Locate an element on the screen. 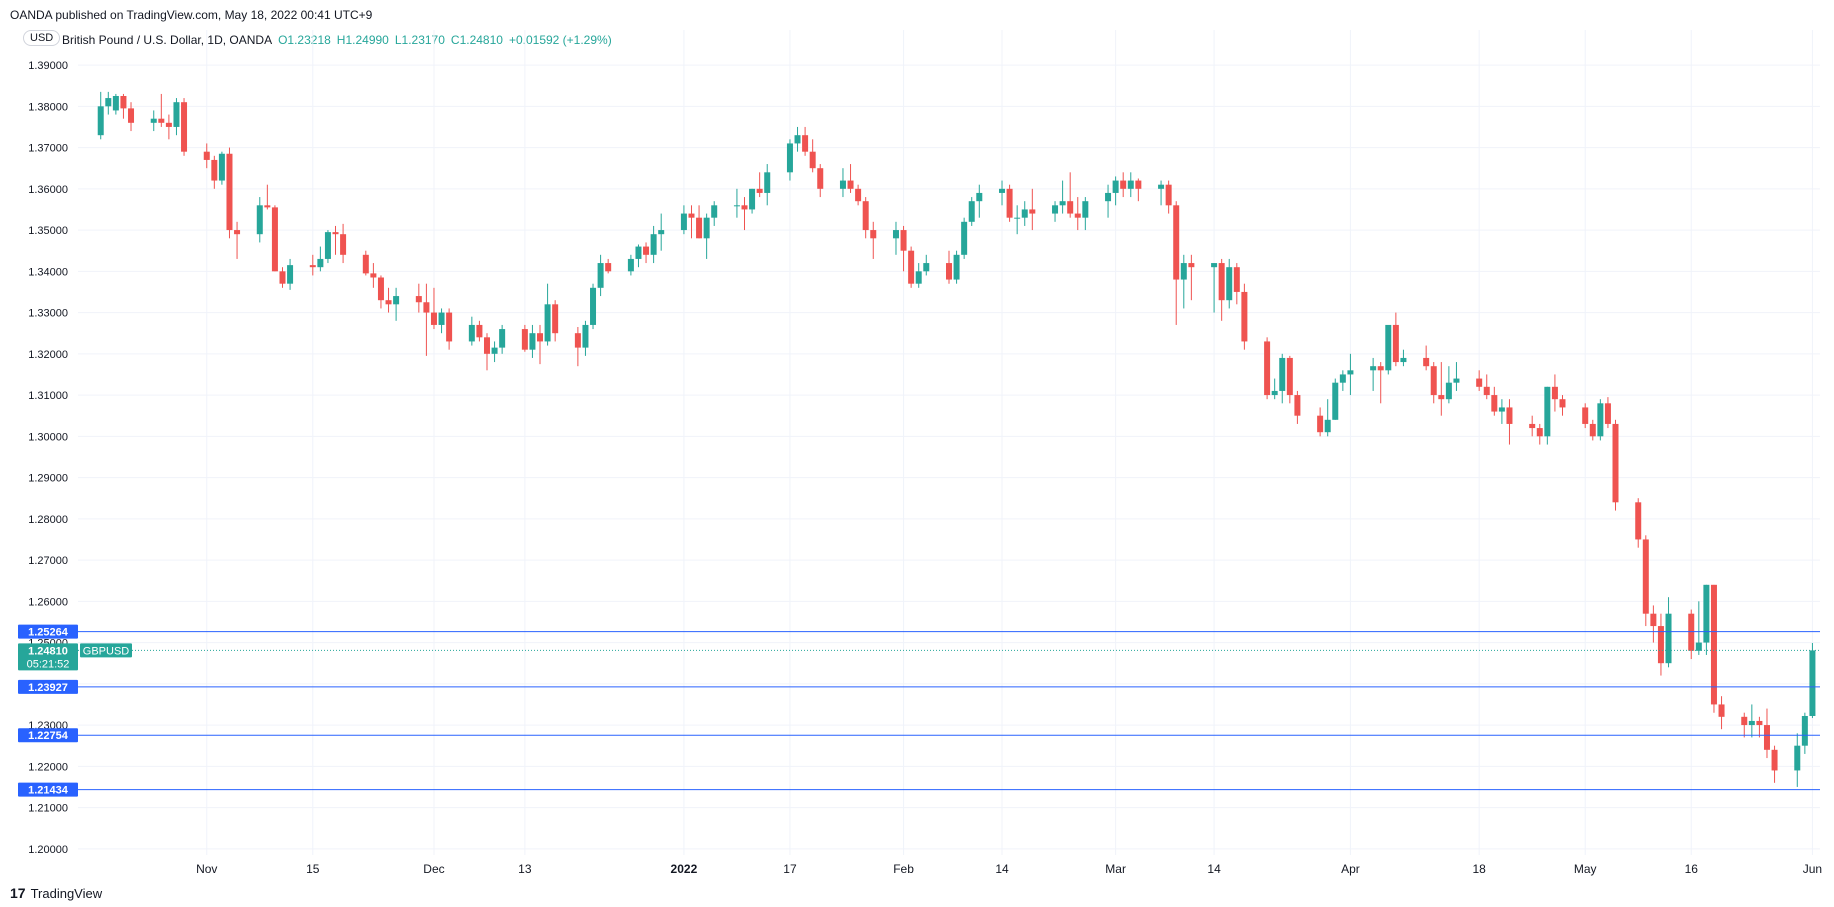 This screenshot has height=907, width=1834. y-tick-label: 1.31000 is located at coordinates (48, 396).